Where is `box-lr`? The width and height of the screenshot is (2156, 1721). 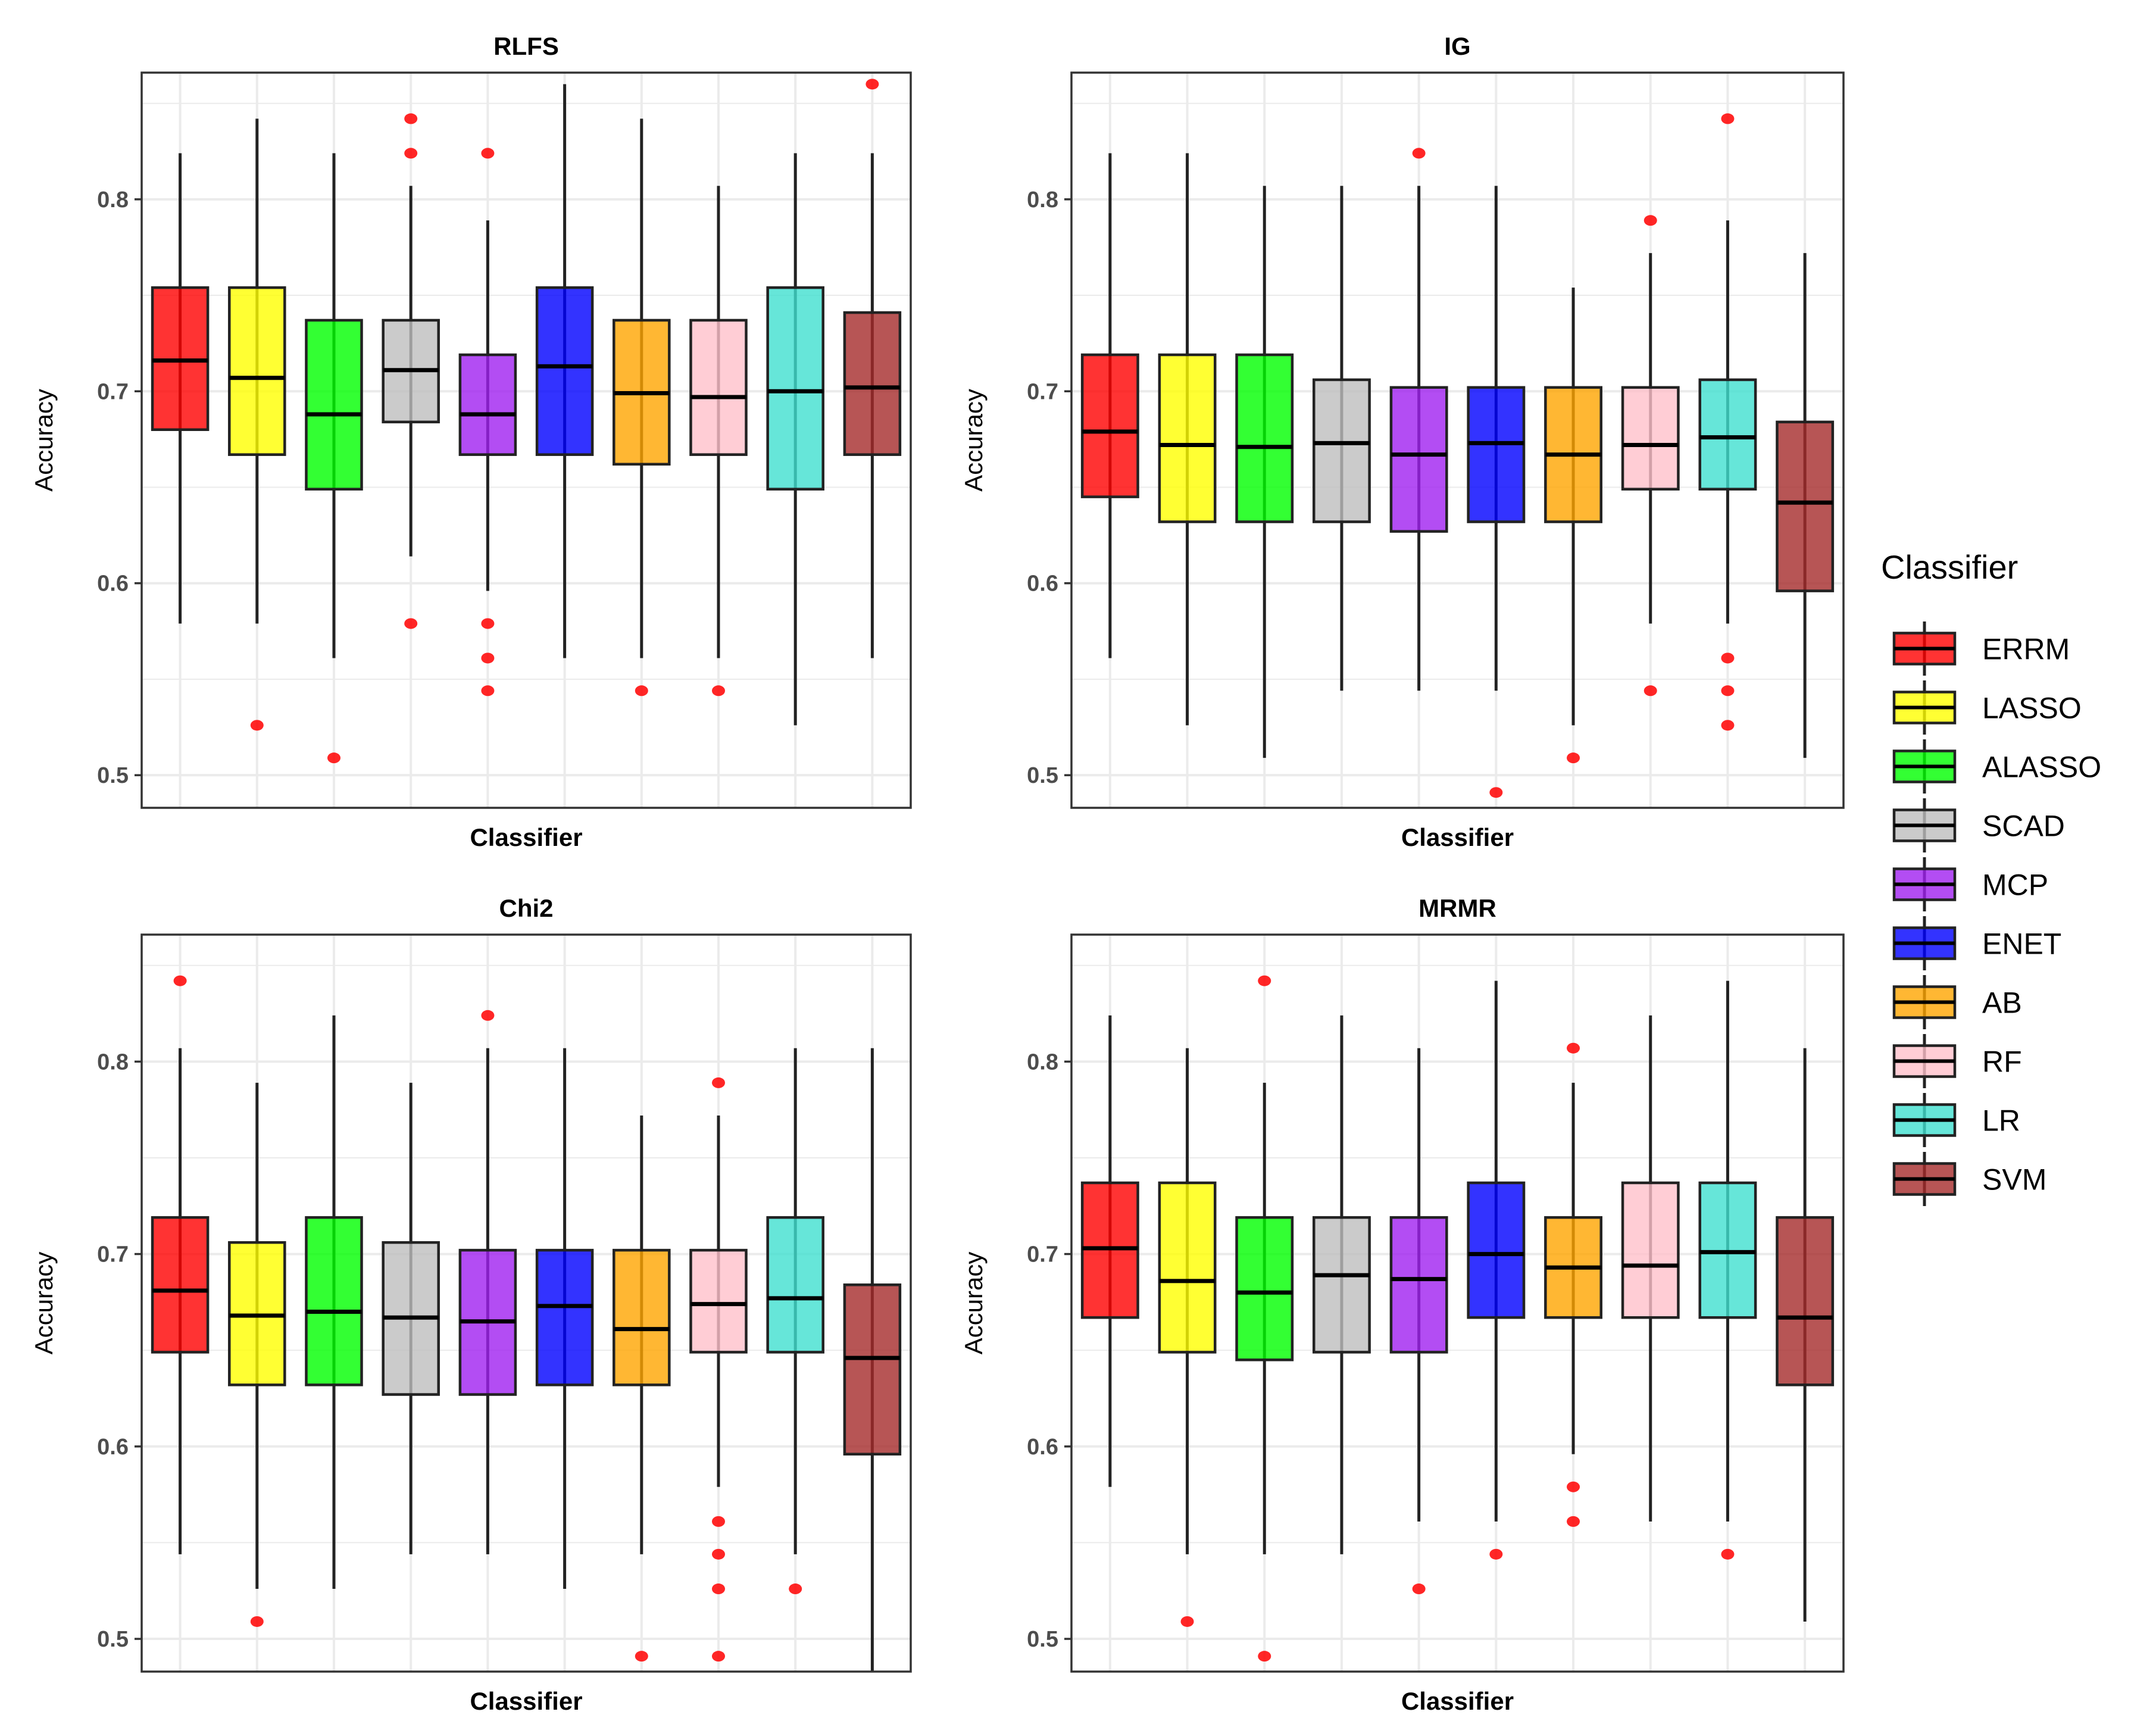
box-lr is located at coordinates (1727, 422).